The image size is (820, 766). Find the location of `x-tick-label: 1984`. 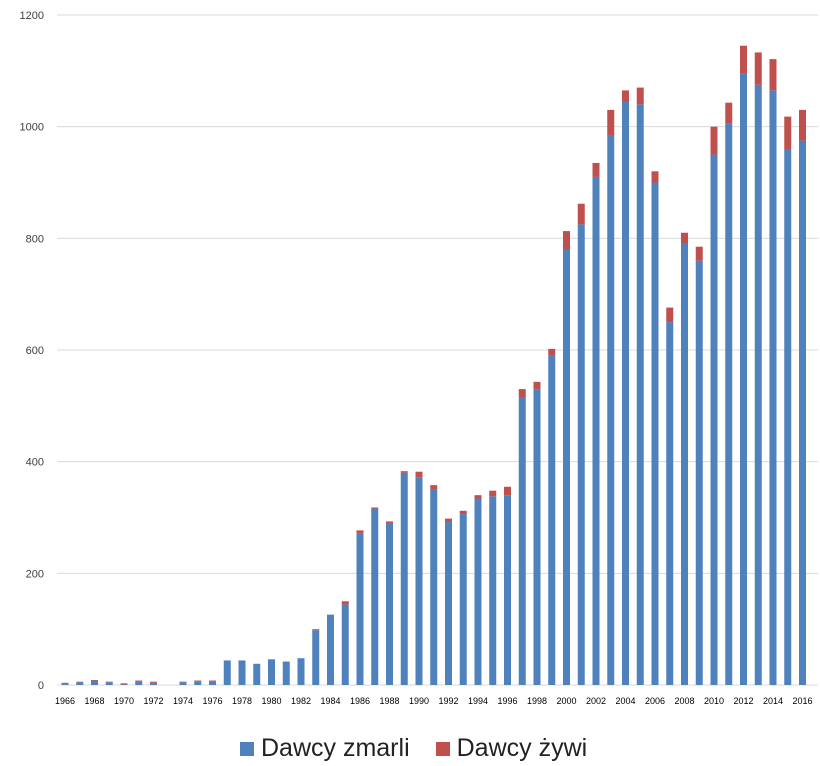

x-tick-label: 1984 is located at coordinates (330, 701).